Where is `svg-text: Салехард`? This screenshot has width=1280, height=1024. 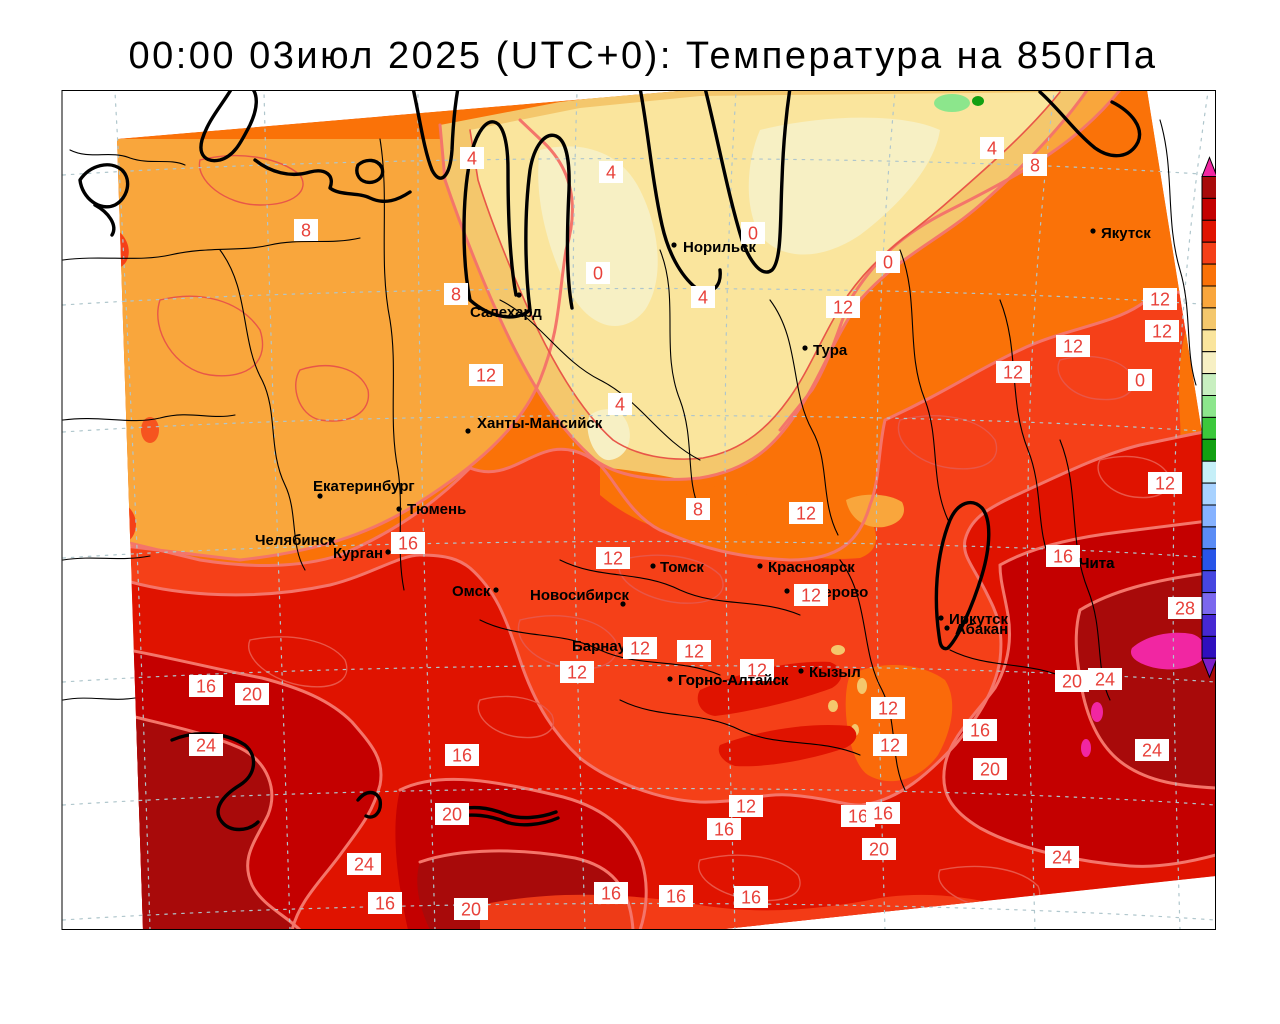
svg-text: Салехард is located at coordinates (506, 312).